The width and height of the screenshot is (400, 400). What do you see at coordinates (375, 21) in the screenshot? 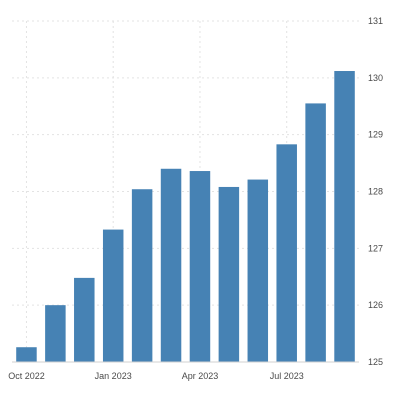
I see `y-tick-label: 131` at bounding box center [375, 21].